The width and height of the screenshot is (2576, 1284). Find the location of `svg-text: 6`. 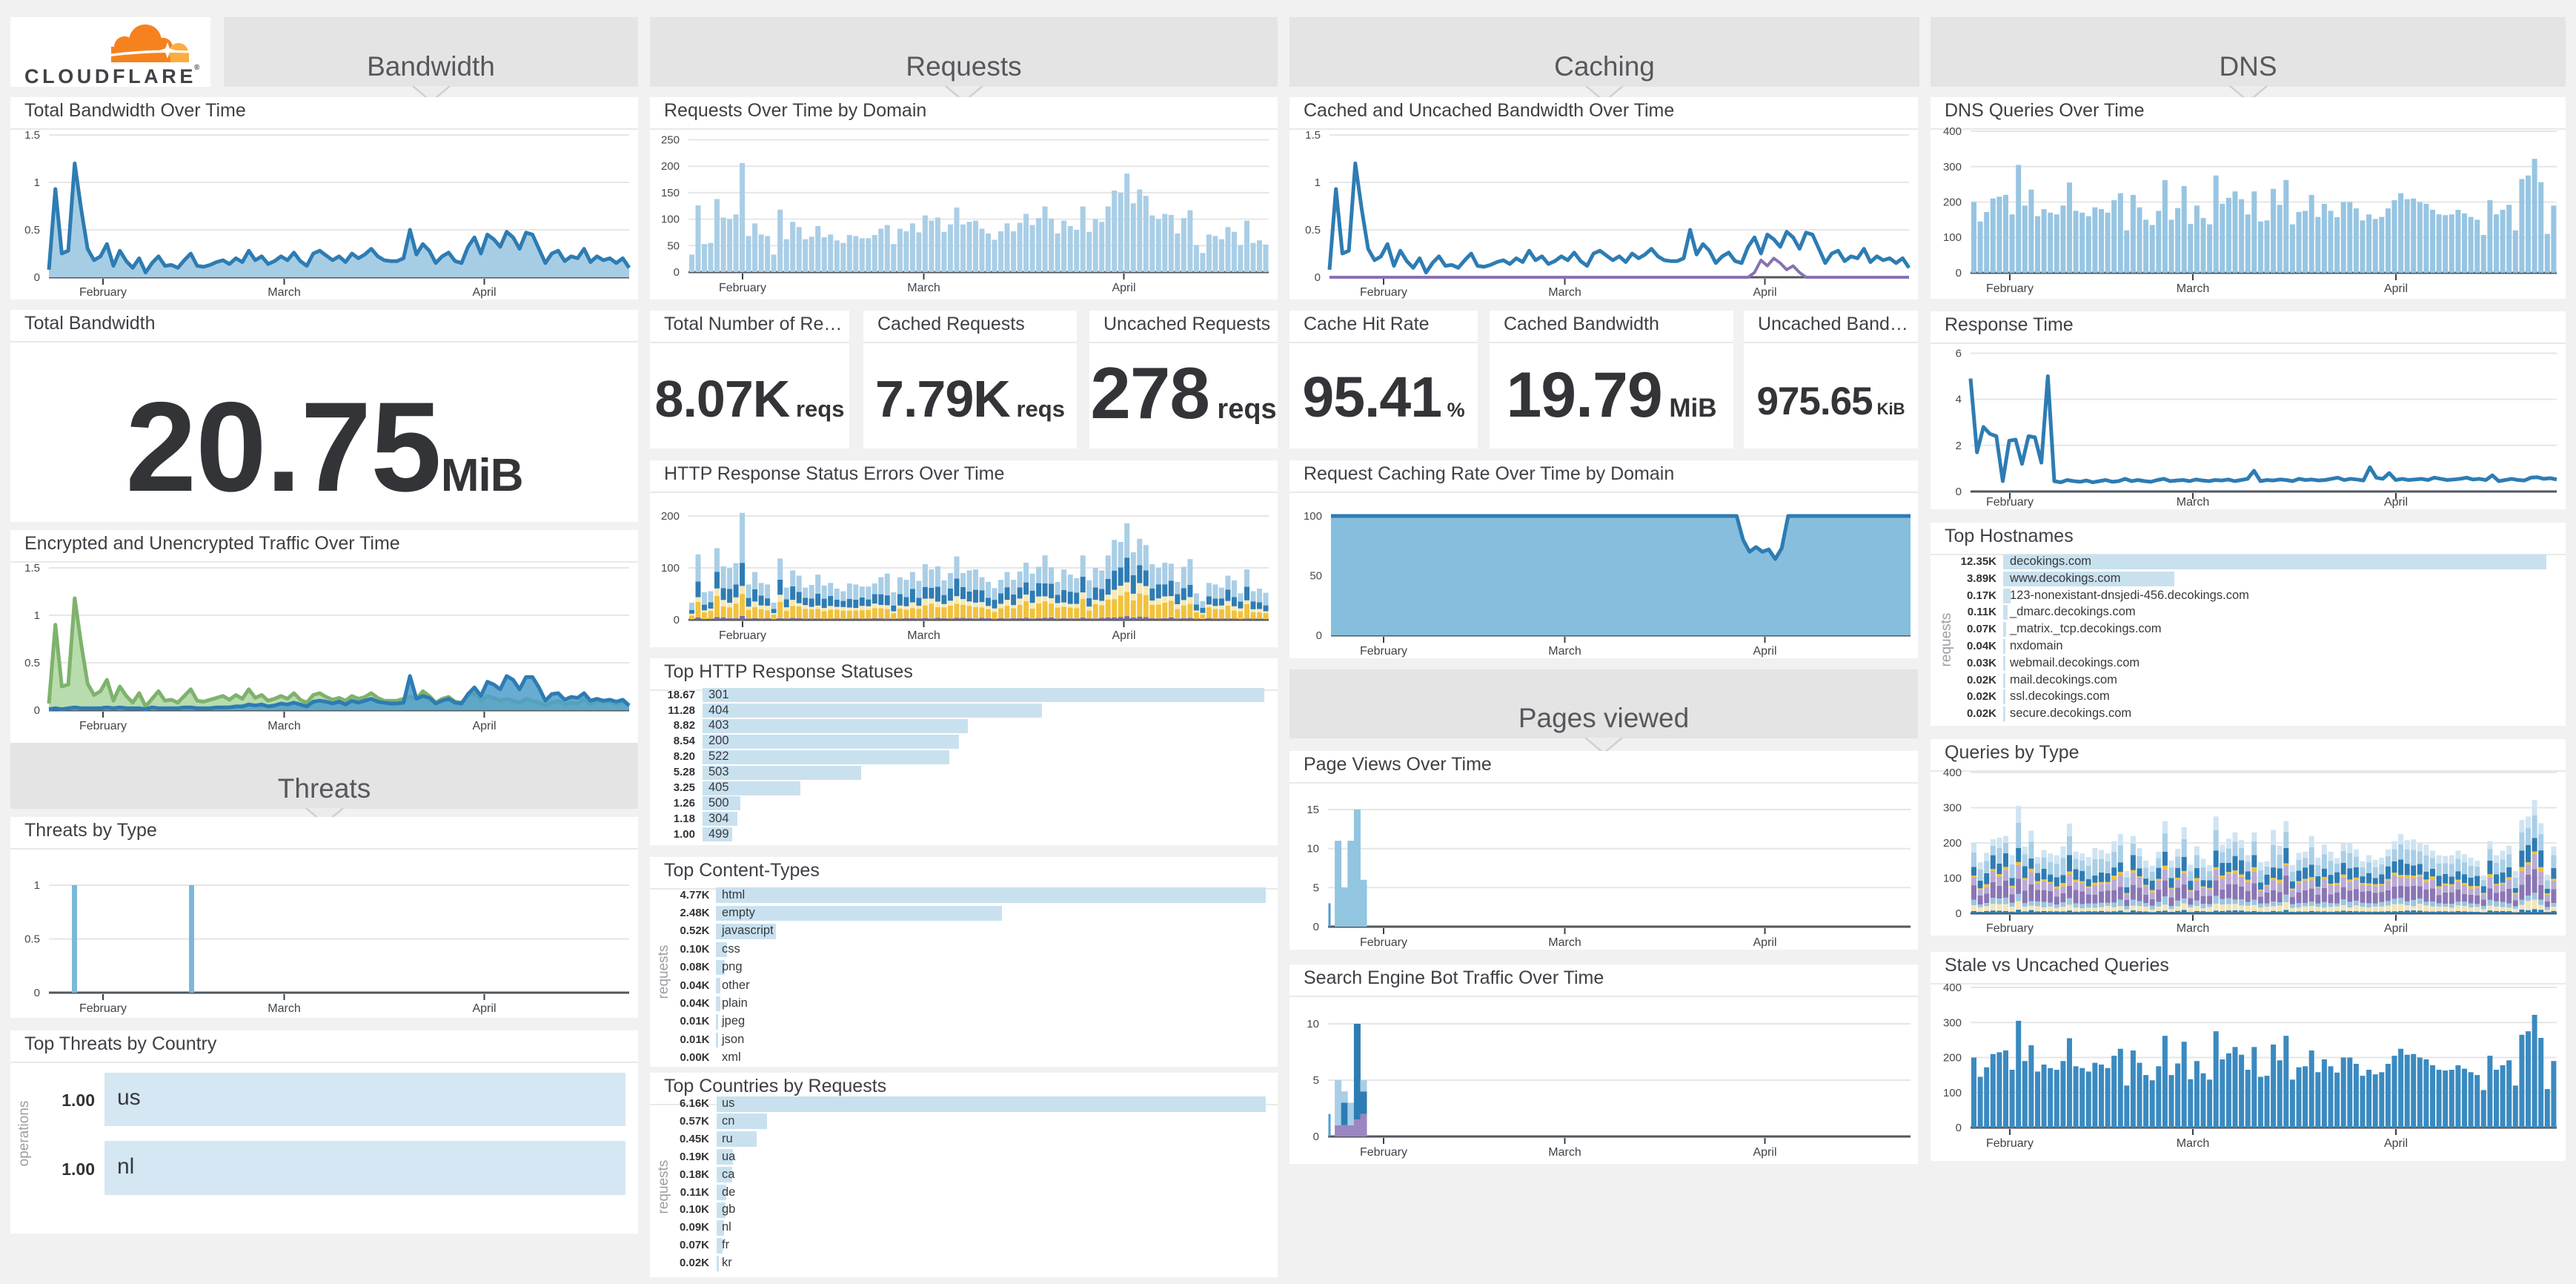

svg-text: 6 is located at coordinates (1959, 354).